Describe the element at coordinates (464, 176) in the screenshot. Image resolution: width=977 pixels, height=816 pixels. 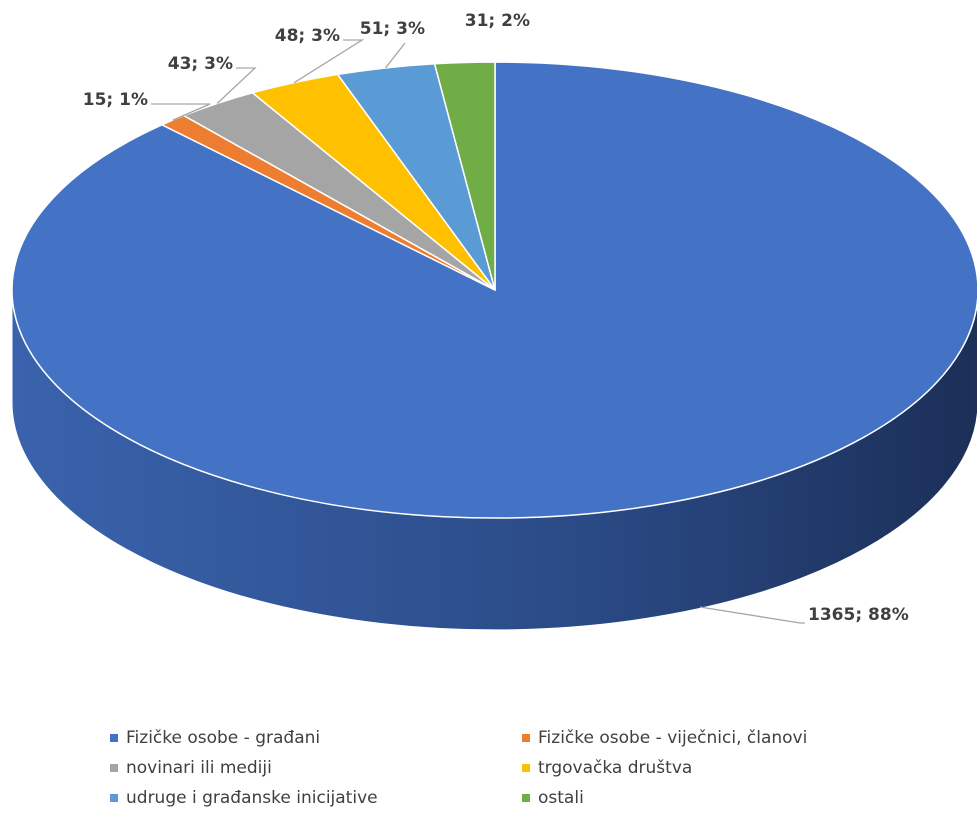
I see `slice` at that location.